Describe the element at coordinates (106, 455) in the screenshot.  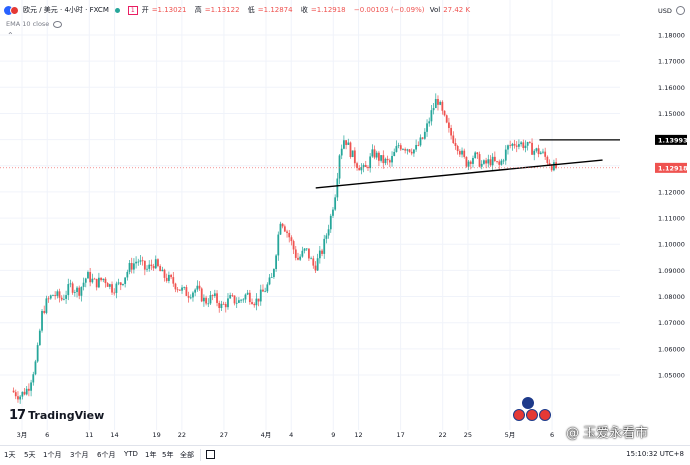
I see `timeframe-button: 6个月` at that location.